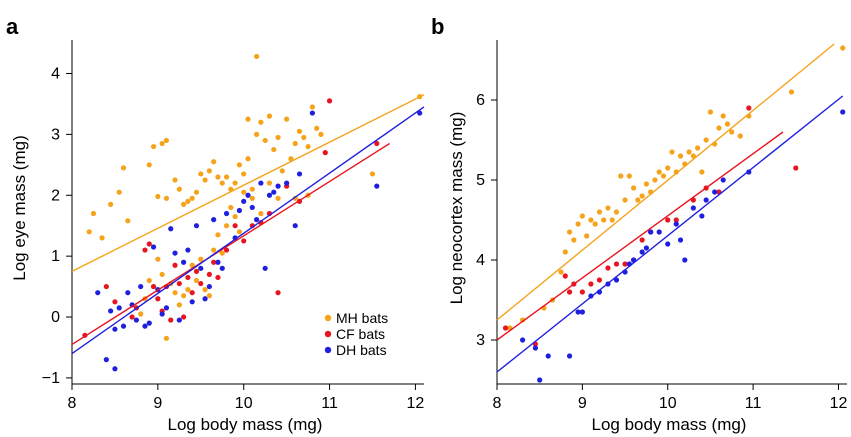 Image resolution: width=851 pixels, height=437 pixels. I want to click on panel-a-y-tick-label: 2, so click(55, 195).